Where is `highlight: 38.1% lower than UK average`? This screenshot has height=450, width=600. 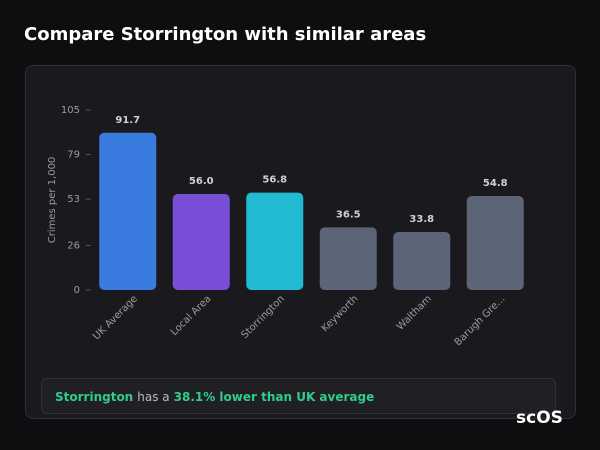
highlight: 38.1% lower than UK average is located at coordinates (274, 397).